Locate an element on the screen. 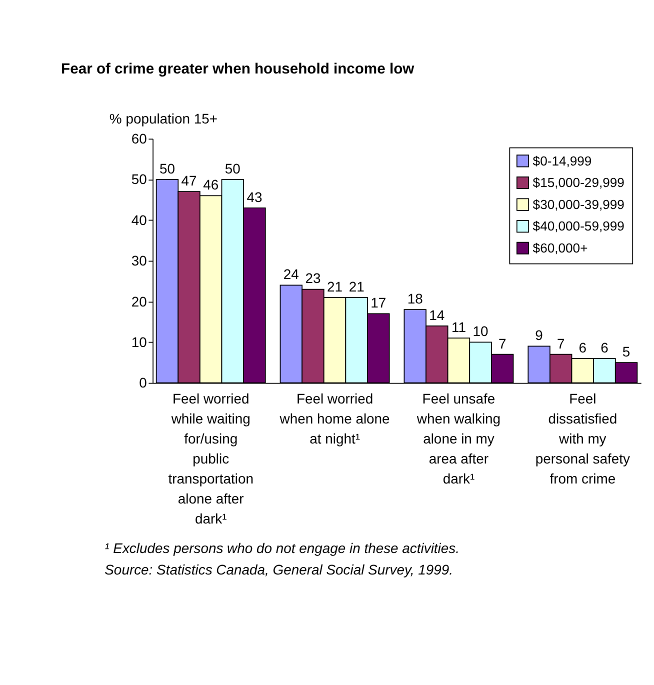 This screenshot has height=685, width=654. x-tick-label: Feel unsafe when walking alone in my area after dark¹ is located at coordinates (458, 438).